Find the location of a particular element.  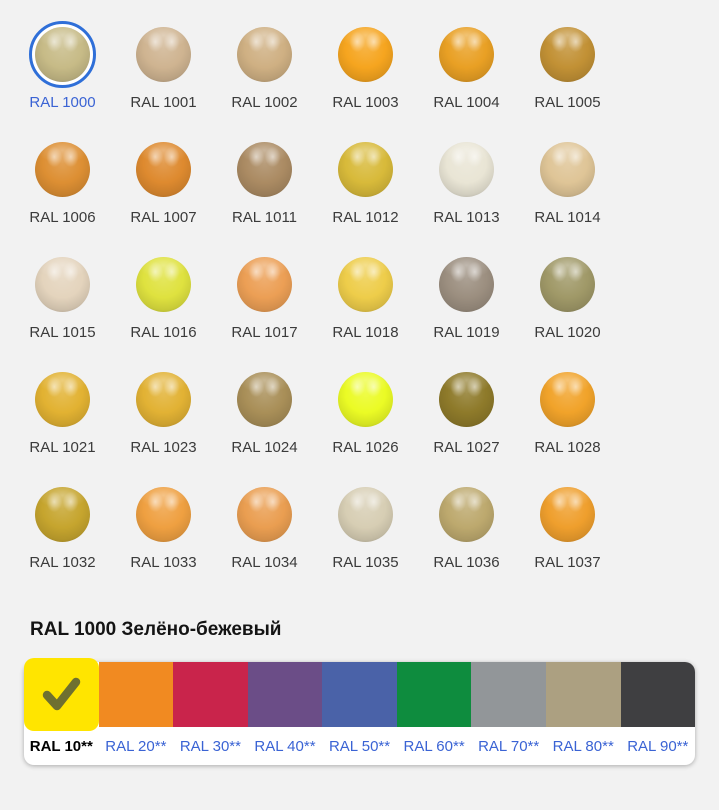

color-cell: RAL 1017 is located at coordinates (264, 299).